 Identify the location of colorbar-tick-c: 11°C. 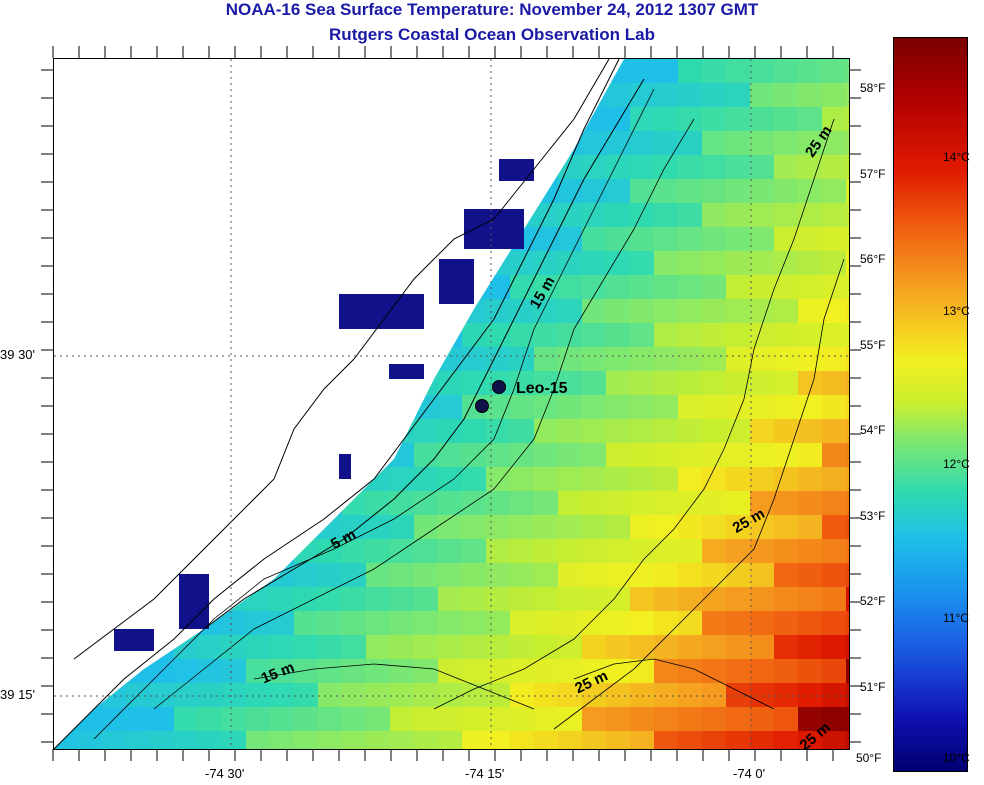
(956, 618).